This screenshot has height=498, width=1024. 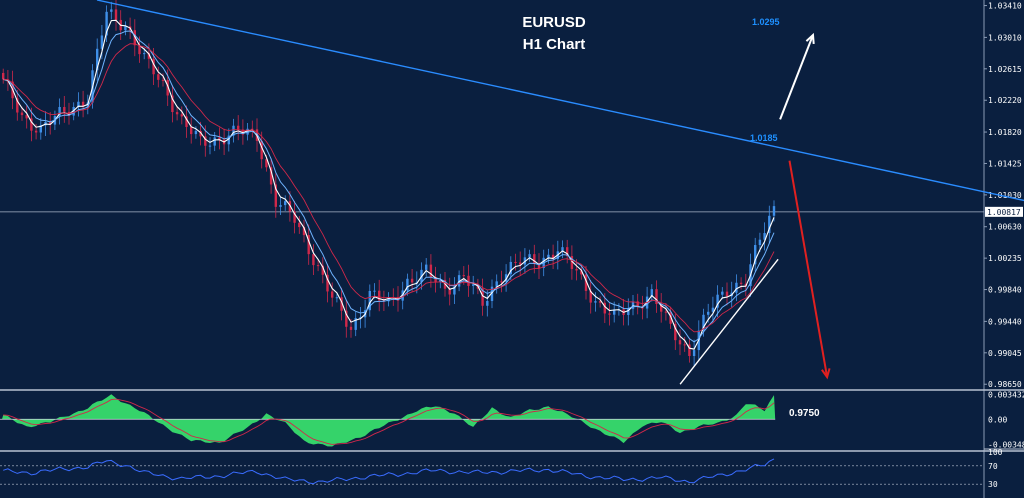 I want to click on up-arrow, so click(x=797, y=76).